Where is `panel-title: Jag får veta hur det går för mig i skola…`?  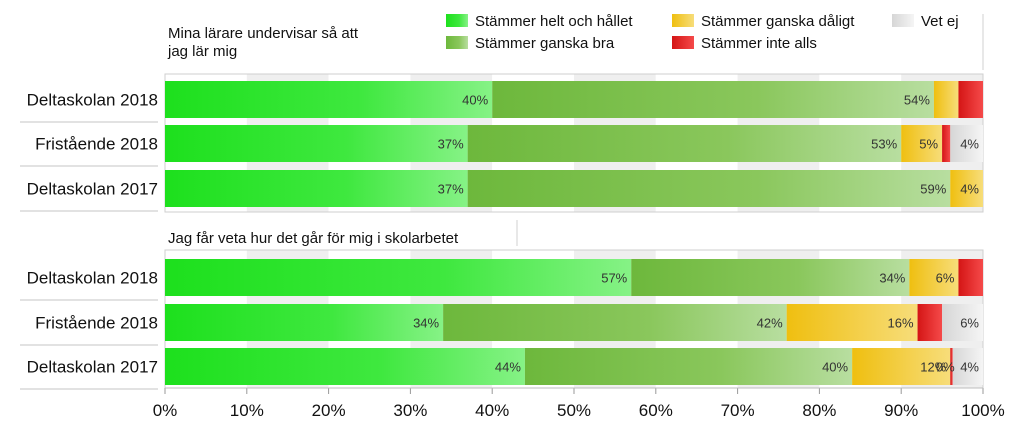 panel-title: Jag får veta hur det går för mig i skola… is located at coordinates (313, 238).